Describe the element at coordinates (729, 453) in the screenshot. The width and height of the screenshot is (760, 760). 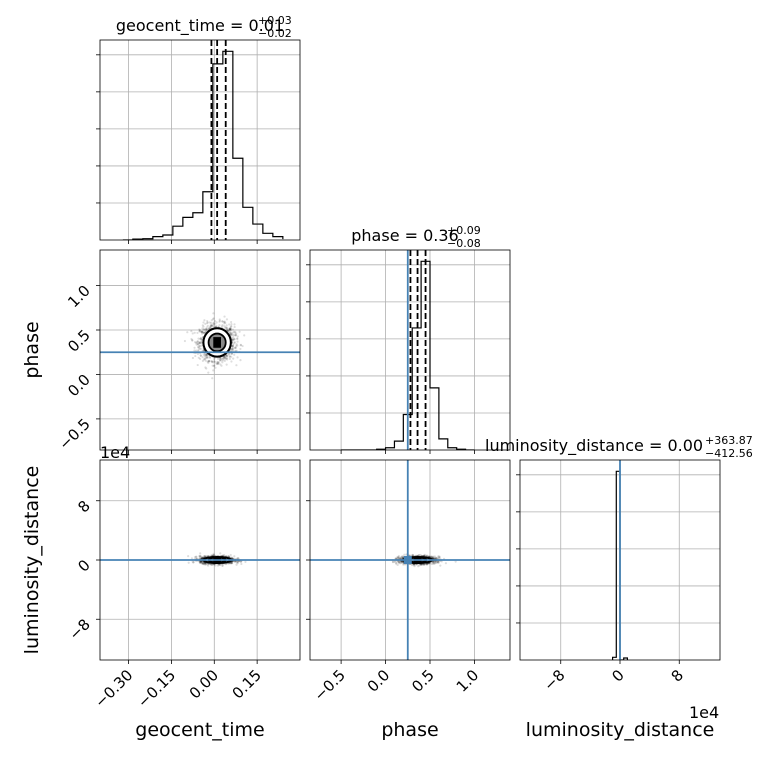
I see `title-luminosity-distance-minus: −412.56` at that location.